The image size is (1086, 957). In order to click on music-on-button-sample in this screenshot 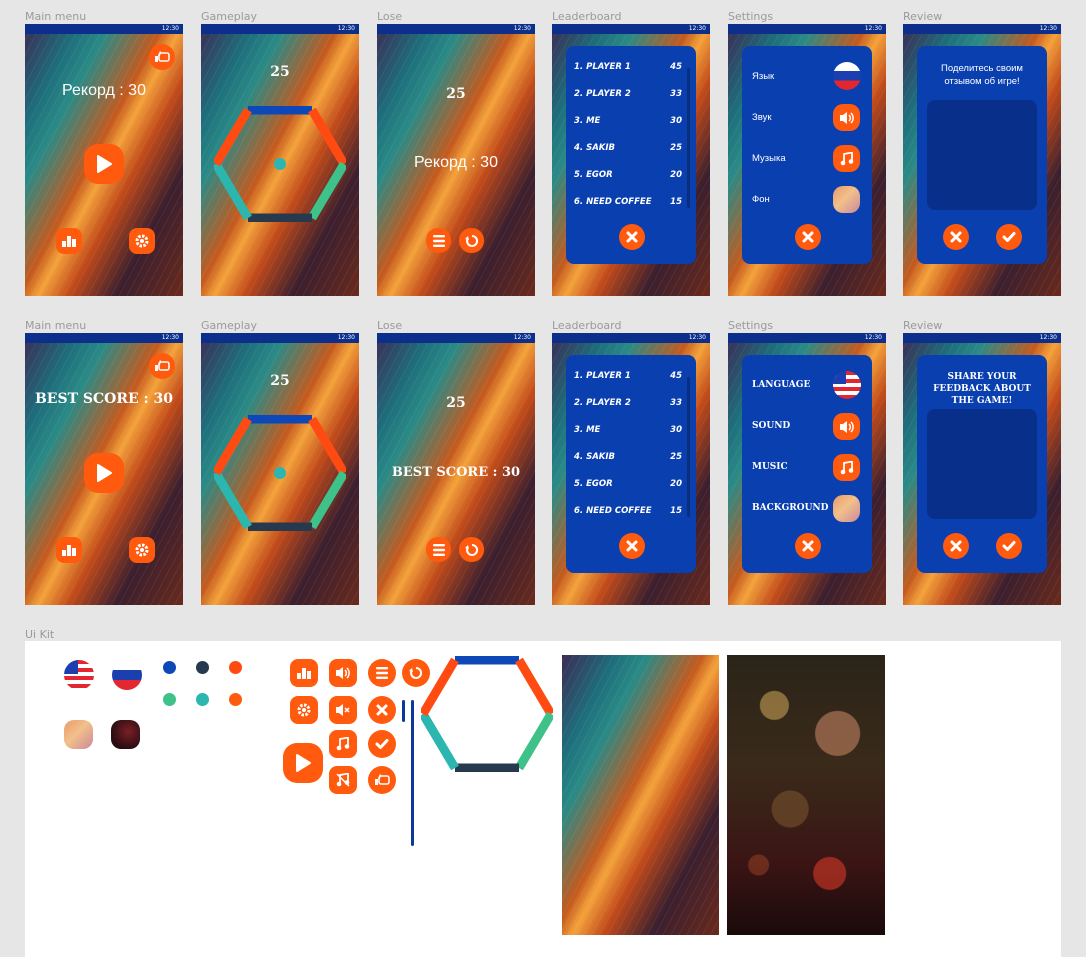, I will do `click(343, 744)`.